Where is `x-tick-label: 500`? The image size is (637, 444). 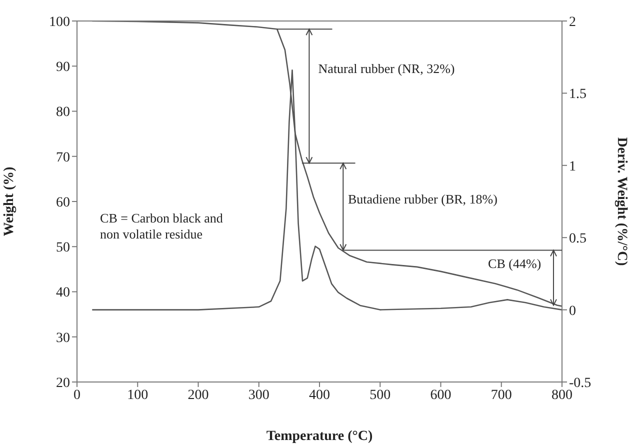 x-tick-label: 500 is located at coordinates (380, 395).